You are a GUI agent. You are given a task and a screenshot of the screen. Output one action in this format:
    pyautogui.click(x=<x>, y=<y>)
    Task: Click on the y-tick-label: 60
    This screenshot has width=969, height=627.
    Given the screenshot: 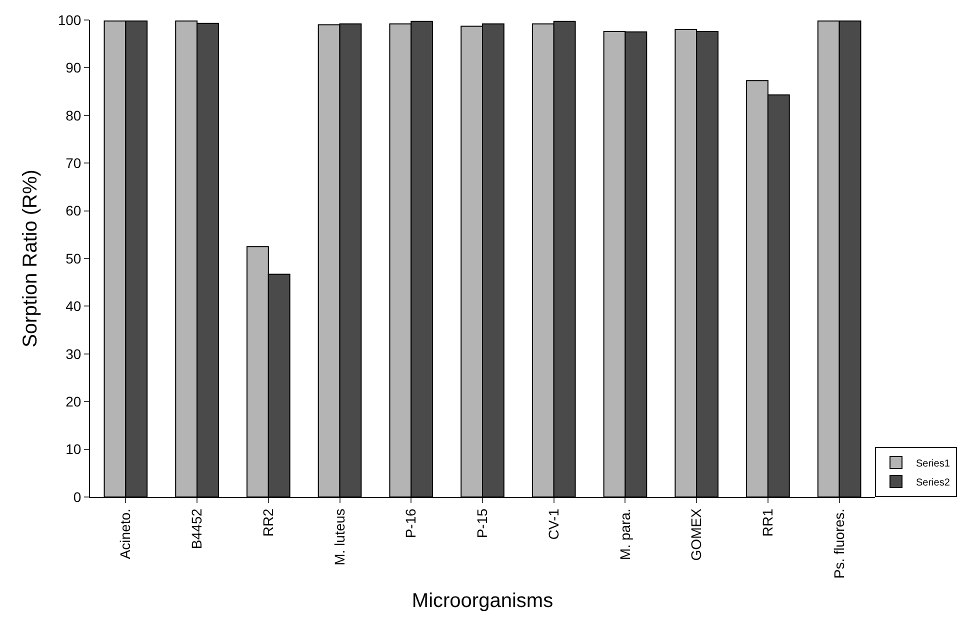 What is the action you would take?
    pyautogui.click(x=74, y=210)
    